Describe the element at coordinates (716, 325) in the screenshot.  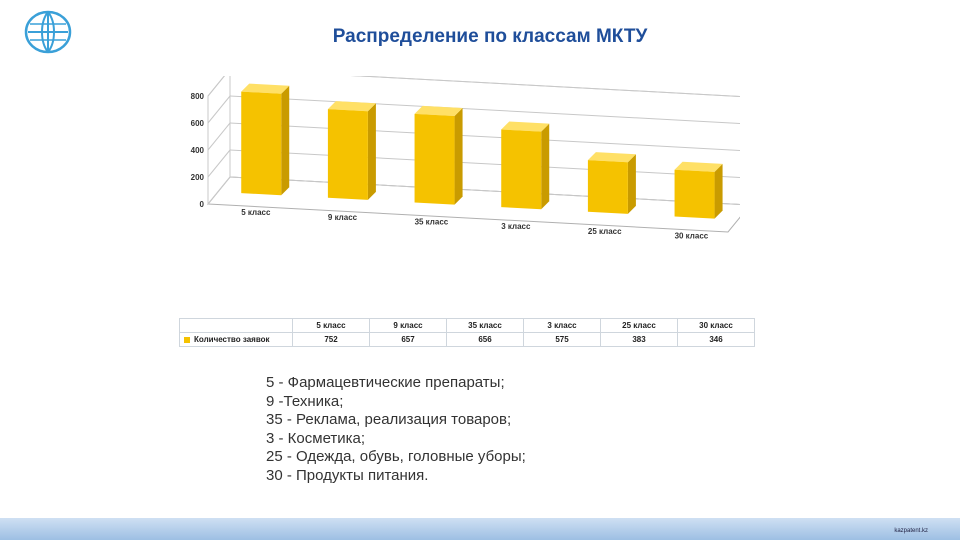
I see `table-header-cell: 30 класс` at that location.